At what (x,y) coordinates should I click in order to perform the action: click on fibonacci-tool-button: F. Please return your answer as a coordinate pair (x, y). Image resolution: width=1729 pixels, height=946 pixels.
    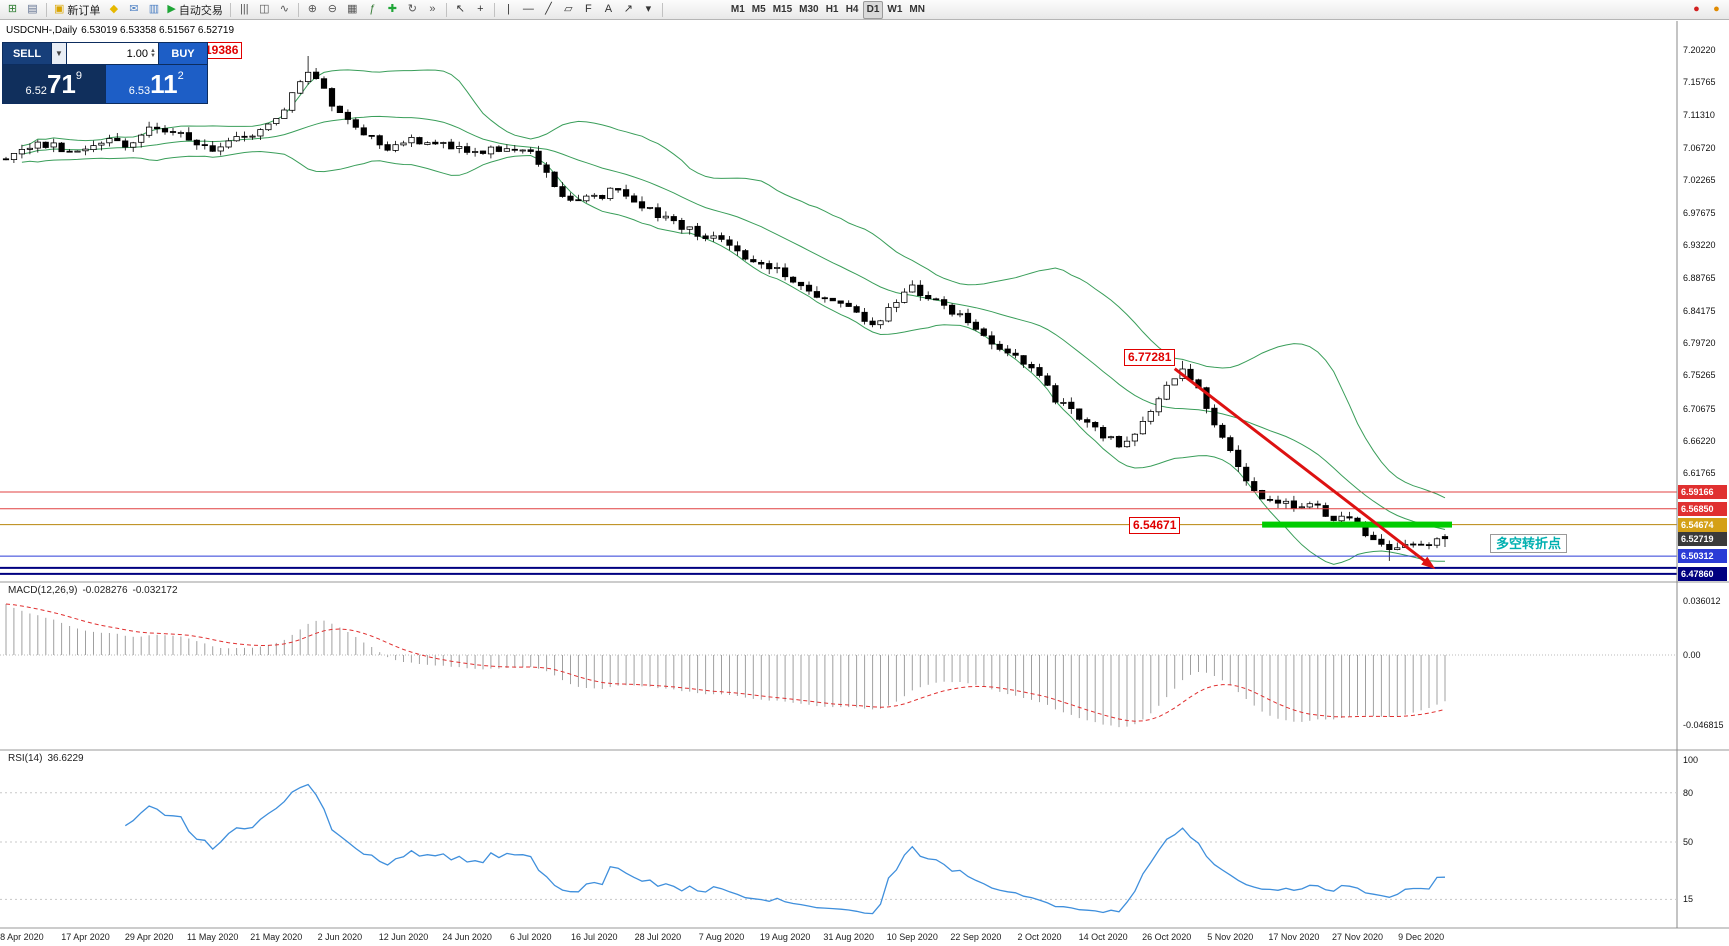
    Looking at the image, I should click on (588, 10).